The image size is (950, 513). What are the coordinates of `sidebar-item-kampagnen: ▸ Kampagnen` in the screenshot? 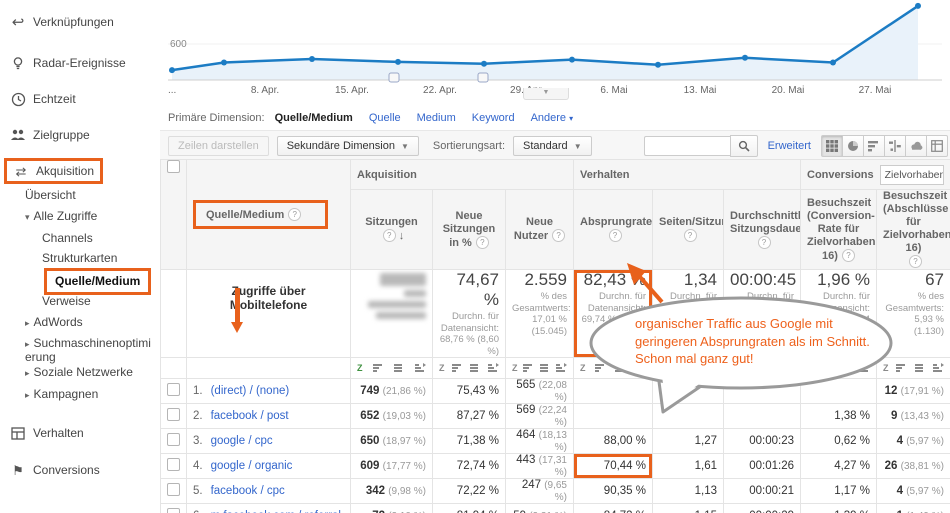 It's located at (62, 394).